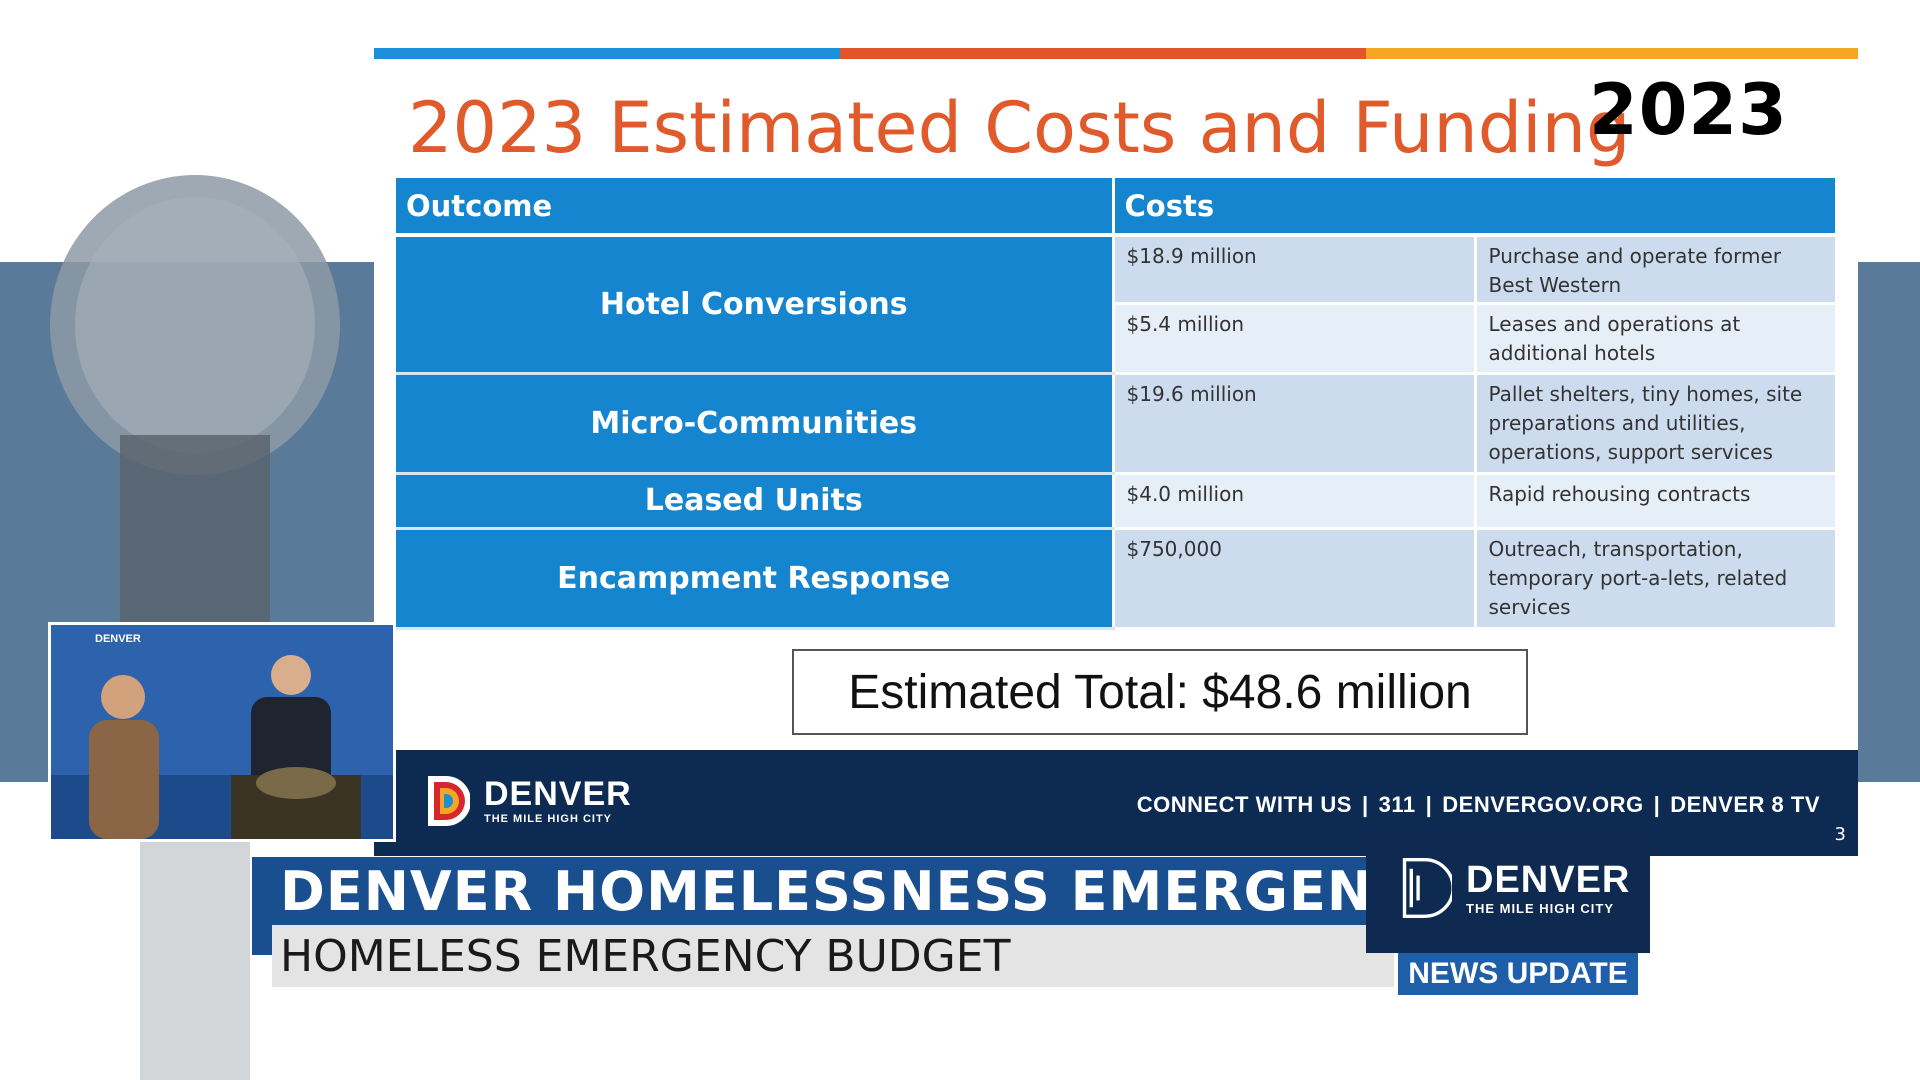  I want to click on outcome-cell: Hotel Conversions, so click(754, 305).